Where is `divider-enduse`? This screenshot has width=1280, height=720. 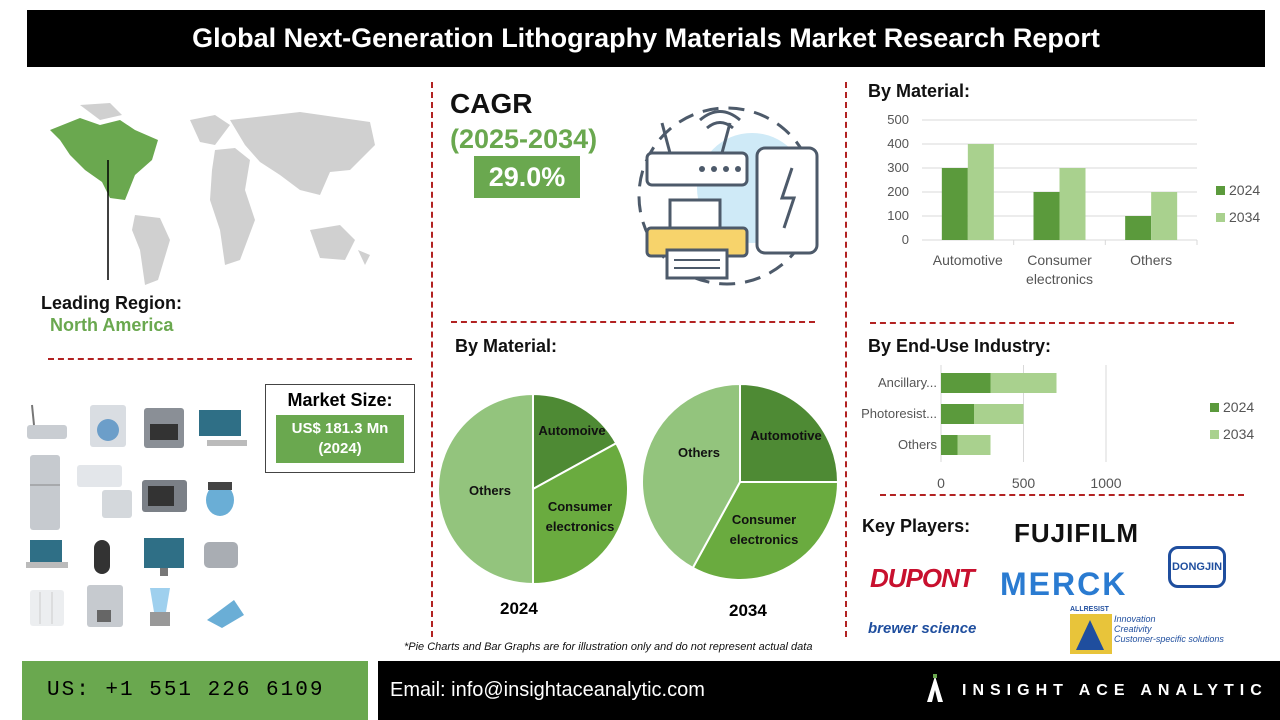 divider-enduse is located at coordinates (1062, 495).